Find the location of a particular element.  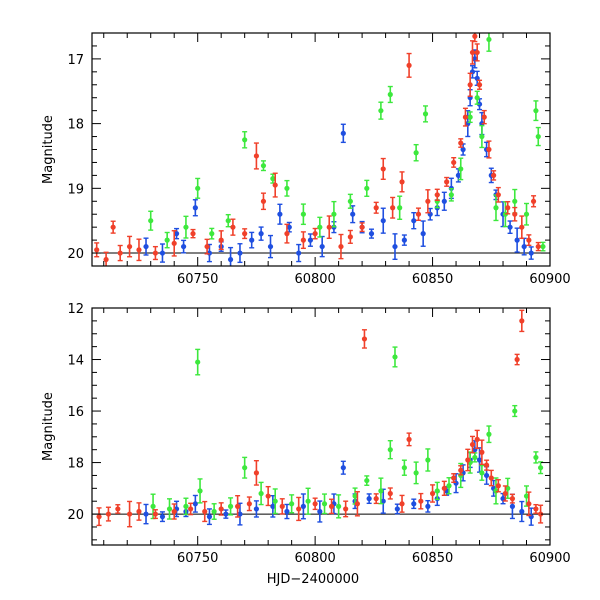

y-tick-label: 19 is located at coordinates (75, 189).